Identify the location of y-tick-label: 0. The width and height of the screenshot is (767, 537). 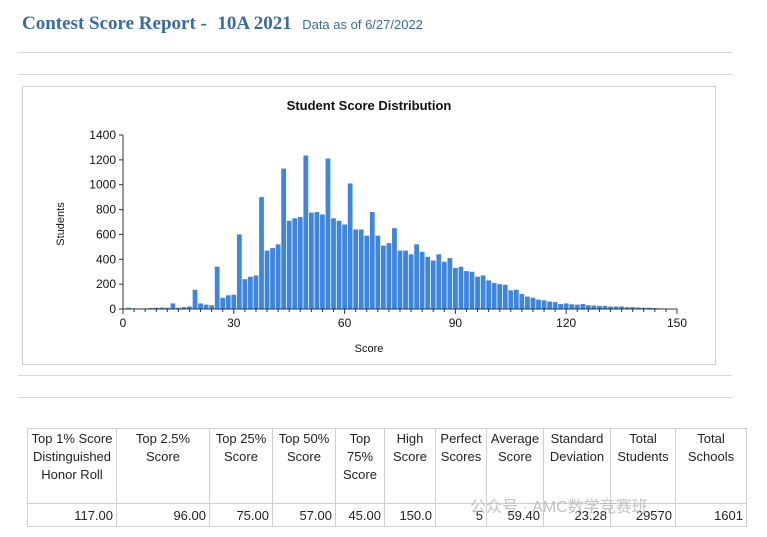
(112, 309).